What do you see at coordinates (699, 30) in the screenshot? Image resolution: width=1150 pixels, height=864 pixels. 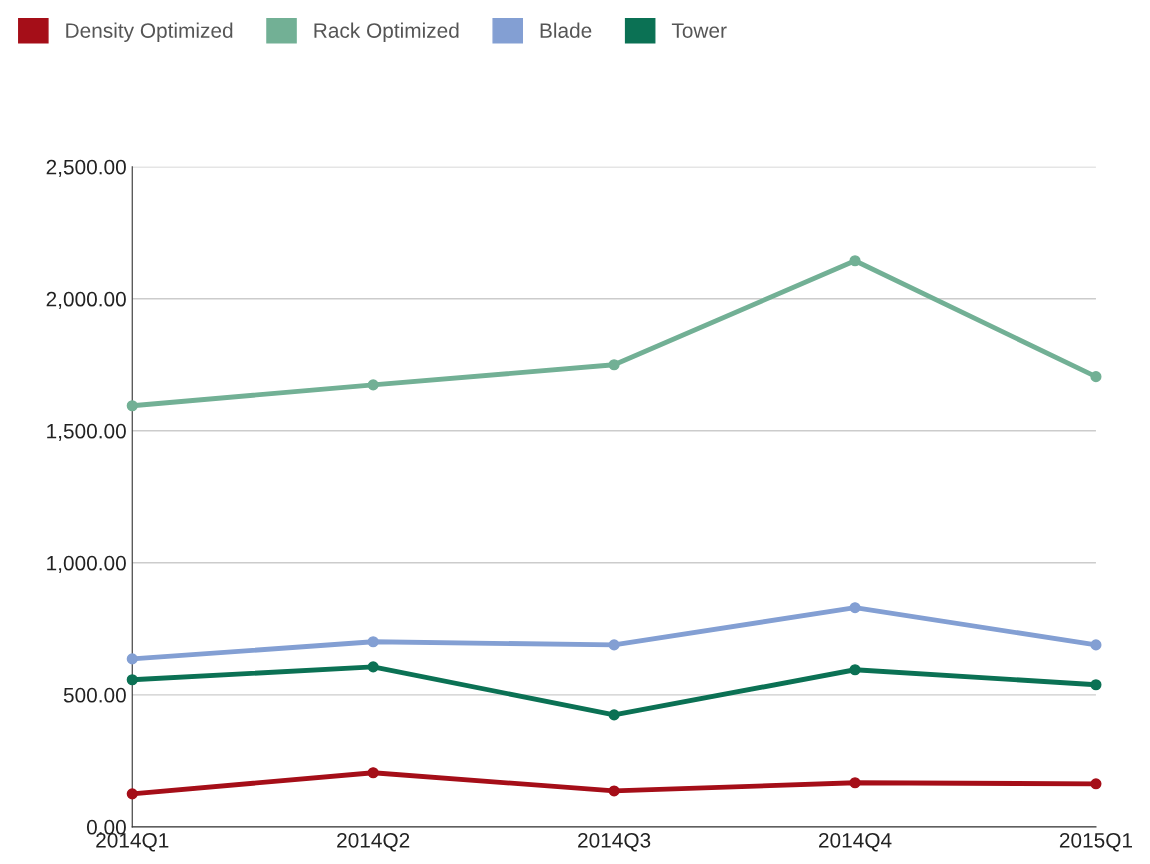 I see `legend-label: Tower` at bounding box center [699, 30].